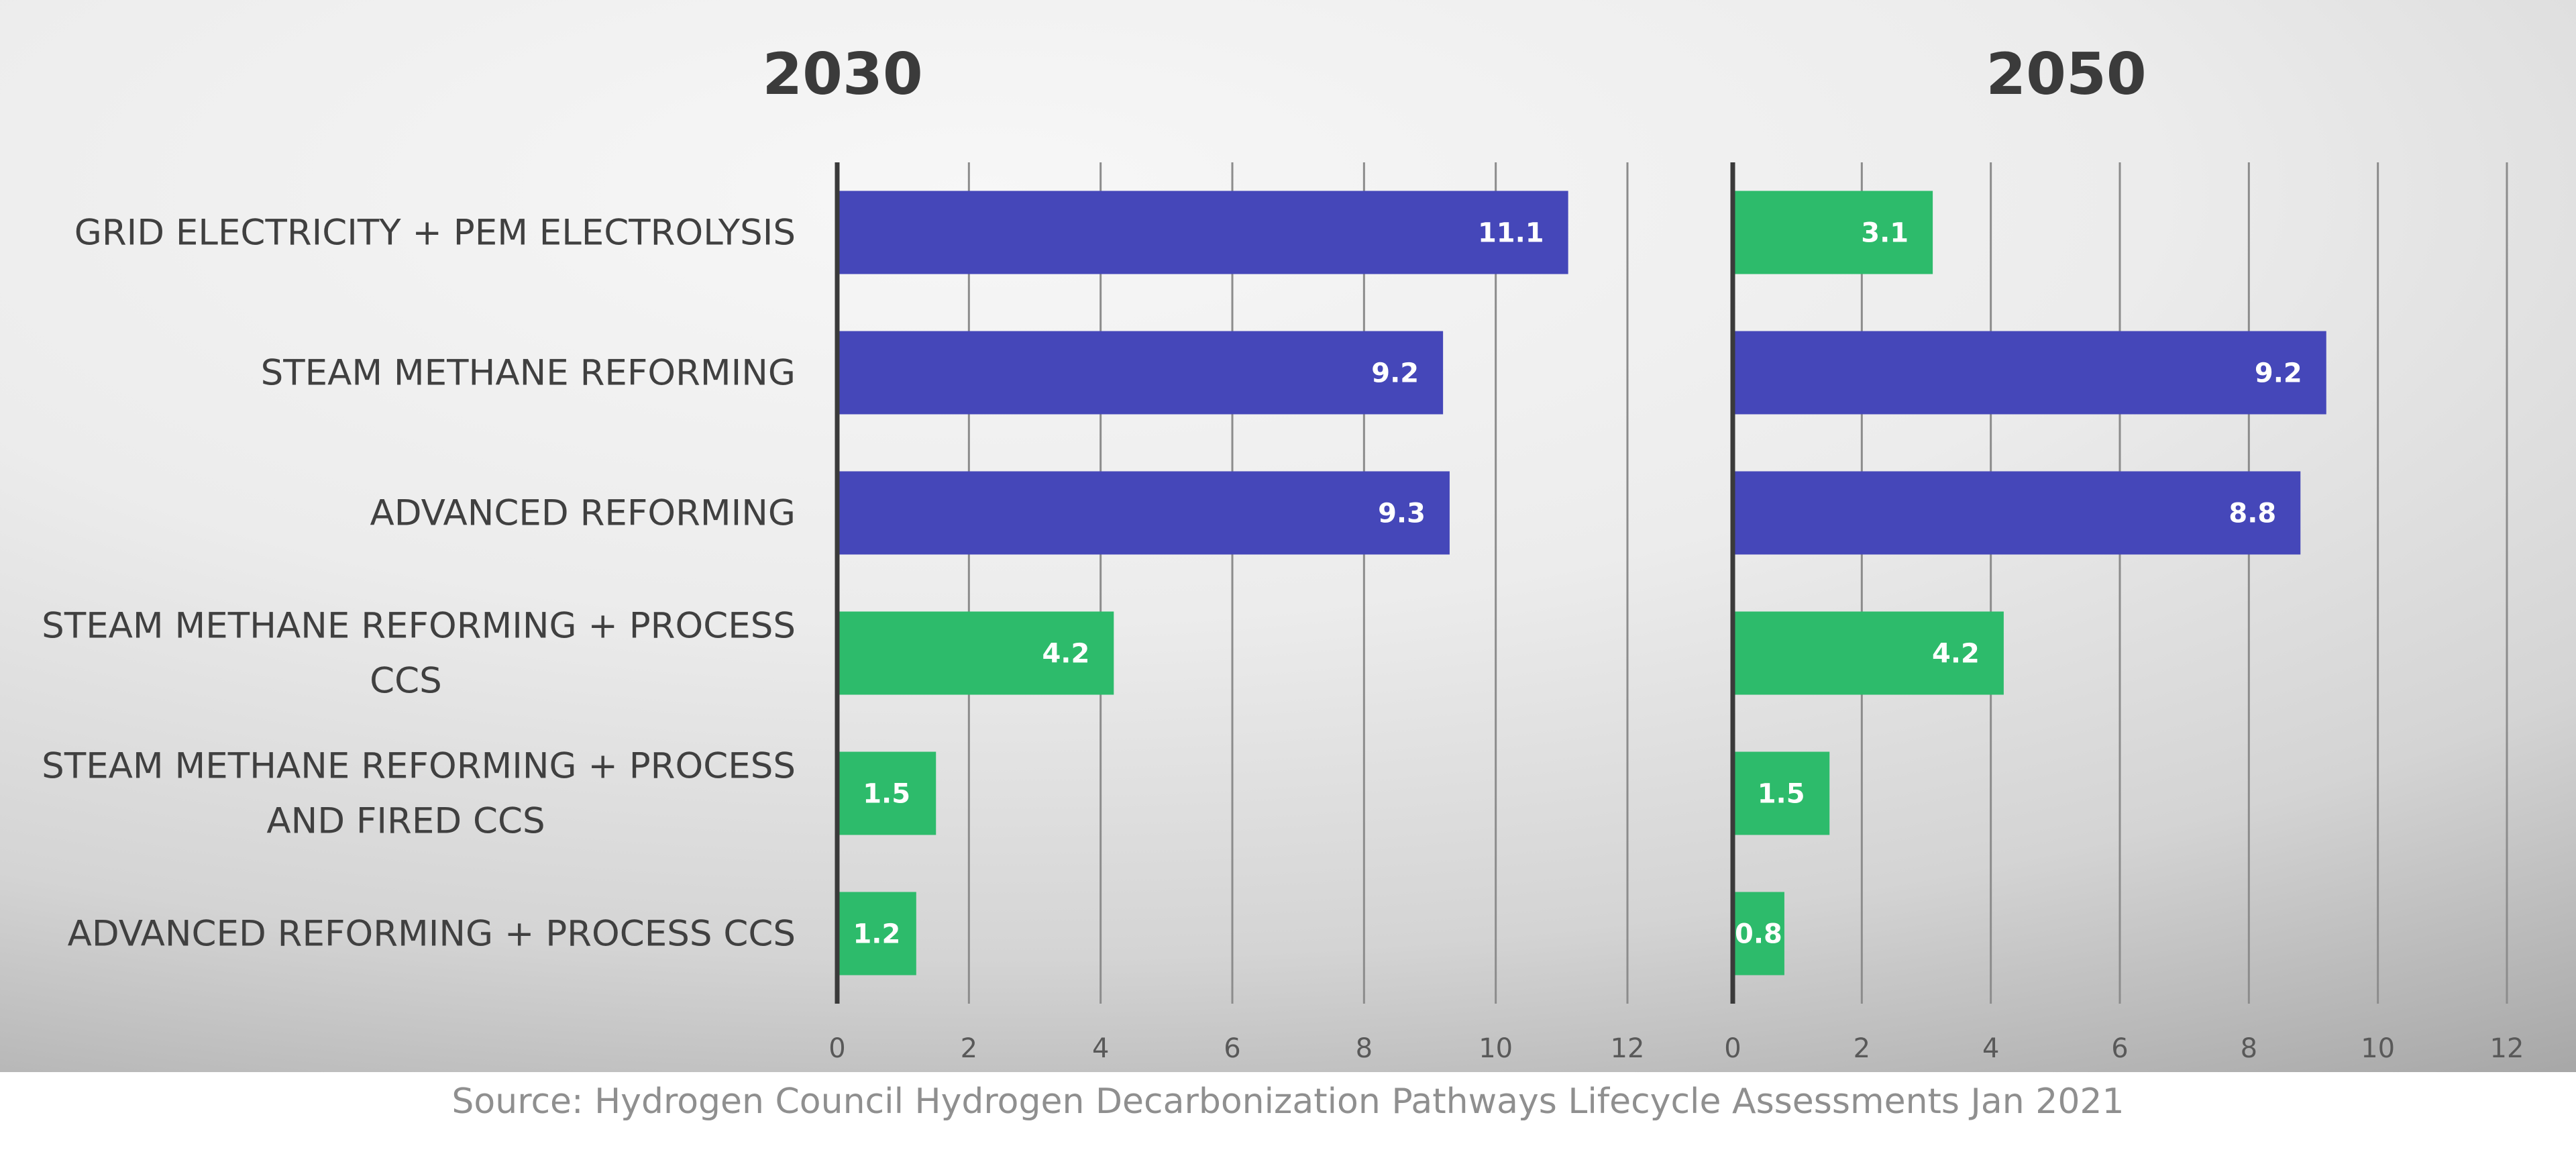 The width and height of the screenshot is (2576, 1162). What do you see at coordinates (2252, 513) in the screenshot?
I see `bar-value-label: 8.8` at bounding box center [2252, 513].